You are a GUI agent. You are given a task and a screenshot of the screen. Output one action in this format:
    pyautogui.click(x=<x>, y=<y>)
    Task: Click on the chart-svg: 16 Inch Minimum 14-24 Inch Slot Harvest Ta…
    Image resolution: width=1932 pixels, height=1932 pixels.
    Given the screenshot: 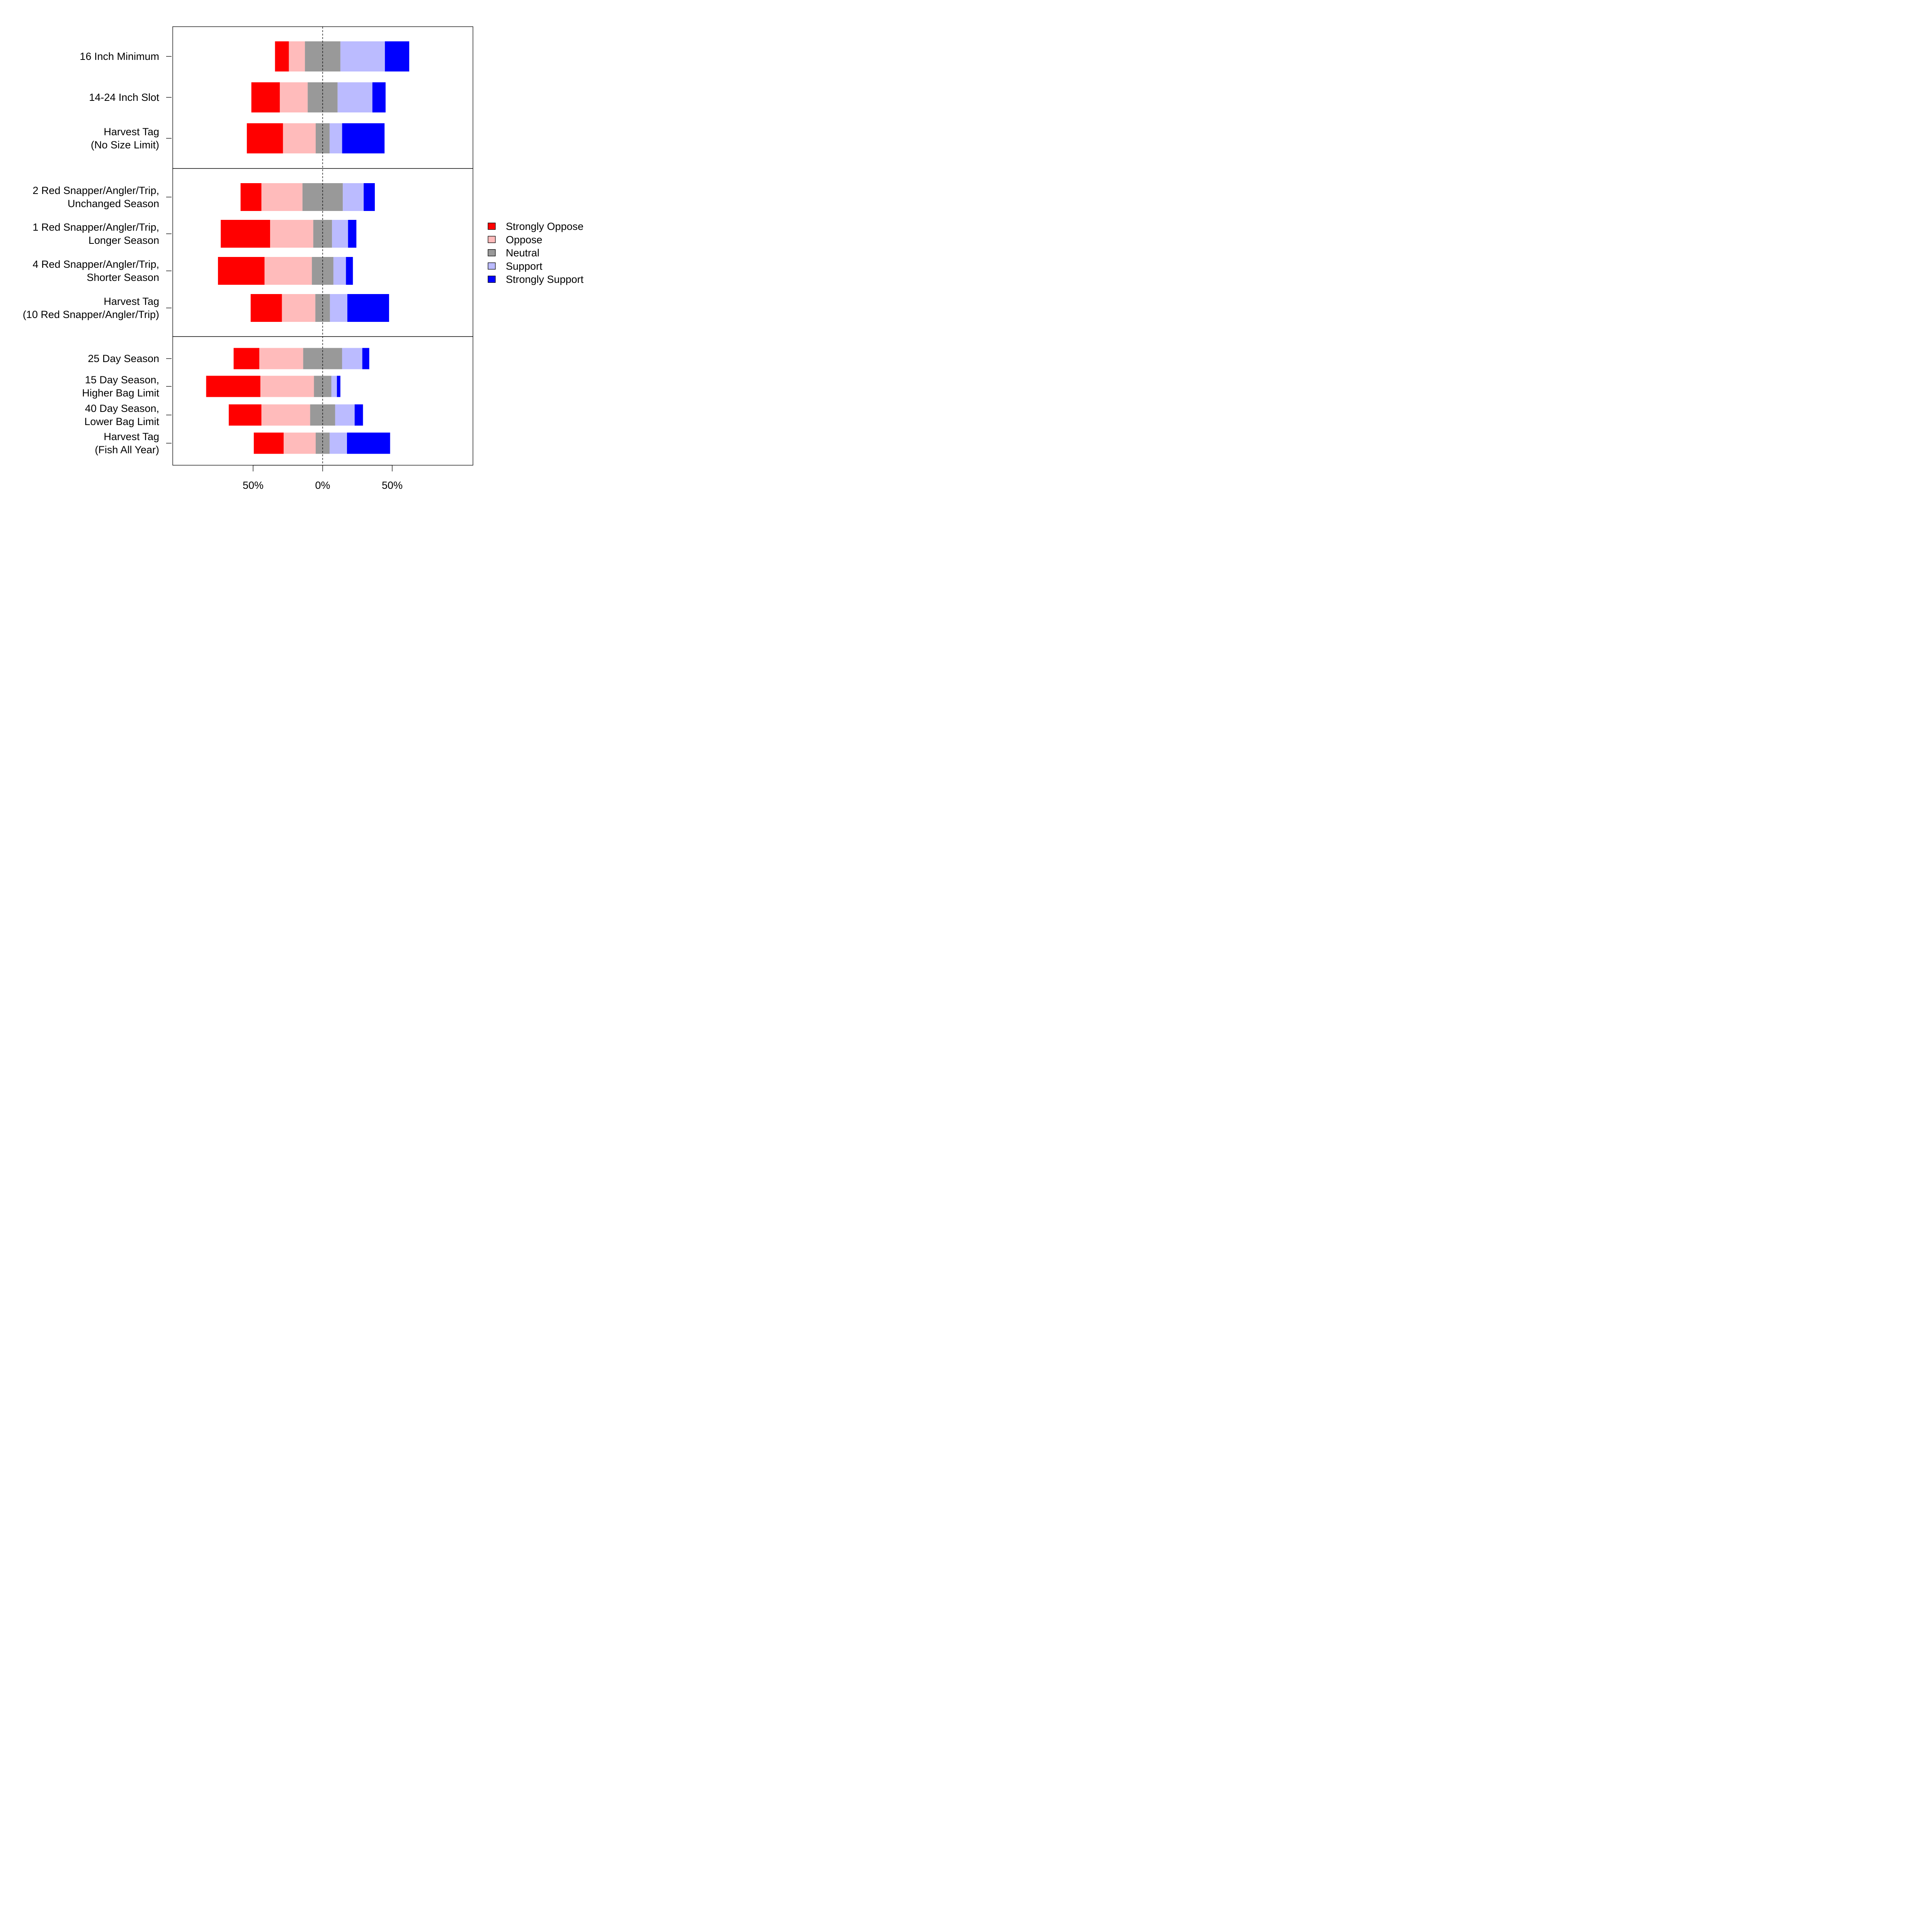 What is the action you would take?
    pyautogui.click(x=303, y=259)
    